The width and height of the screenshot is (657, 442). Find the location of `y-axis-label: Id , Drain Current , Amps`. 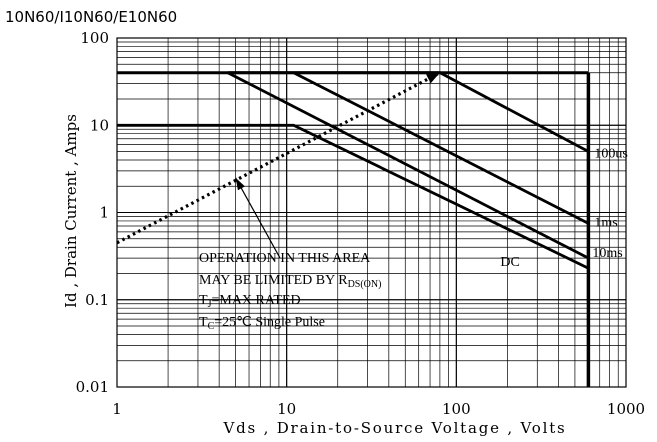

y-axis-label: Id , Drain Current , Amps is located at coordinates (71, 211).